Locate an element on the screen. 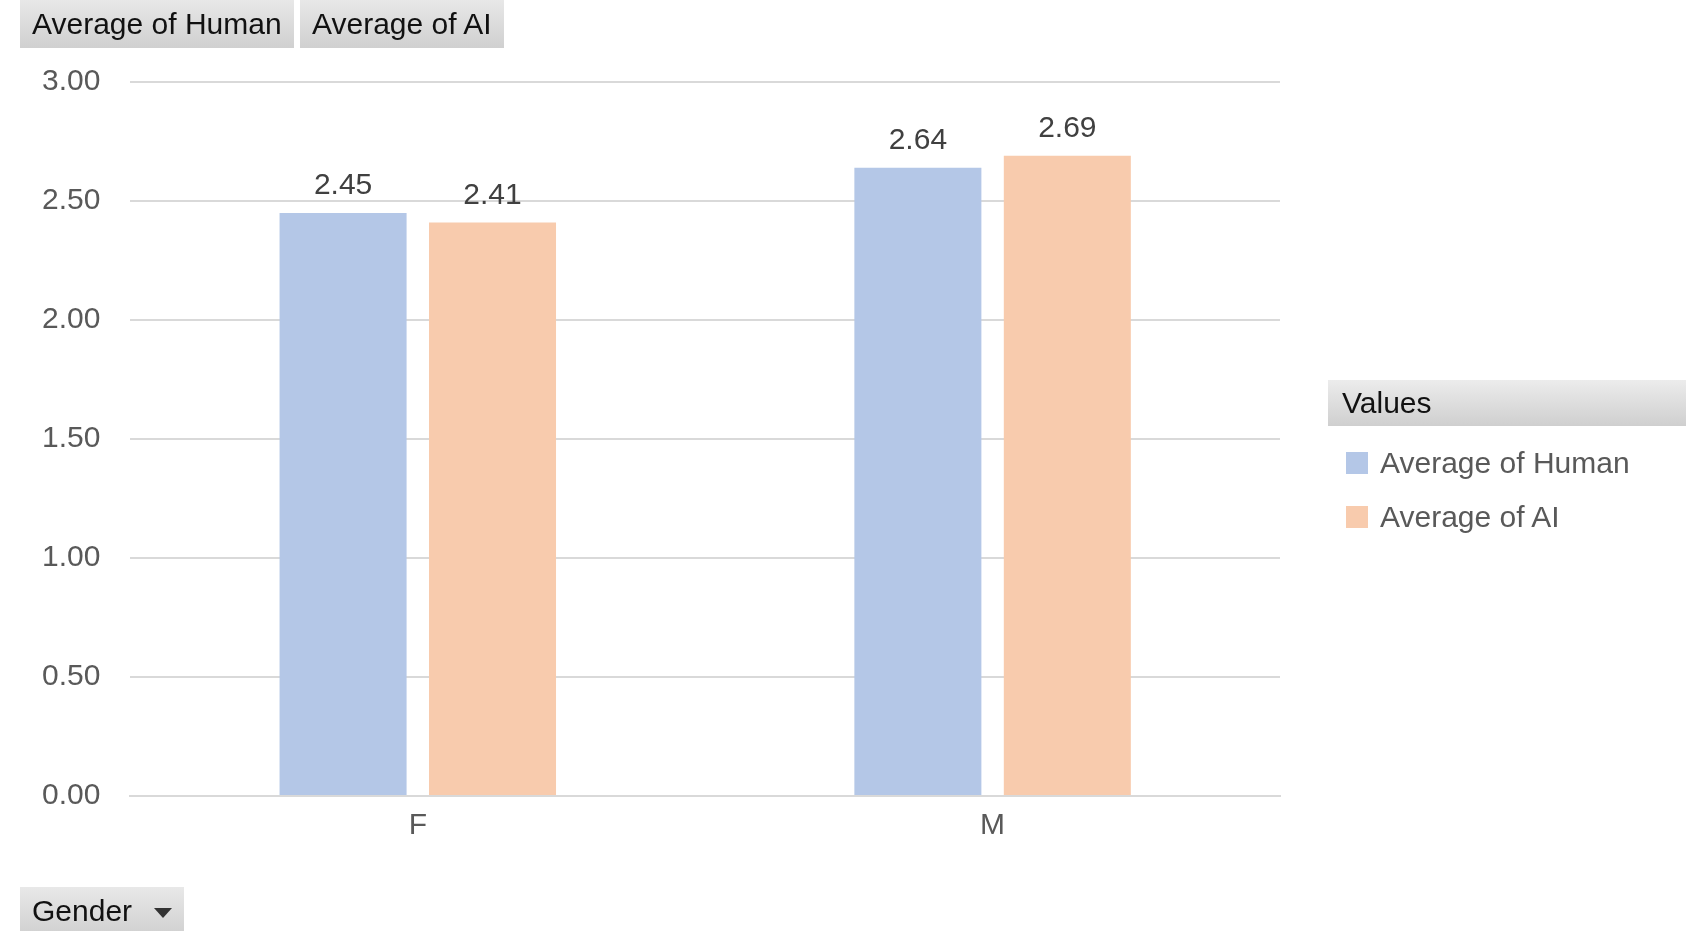 This screenshot has height=931, width=1693. y-tick-label: 1.50 is located at coordinates (71, 437).